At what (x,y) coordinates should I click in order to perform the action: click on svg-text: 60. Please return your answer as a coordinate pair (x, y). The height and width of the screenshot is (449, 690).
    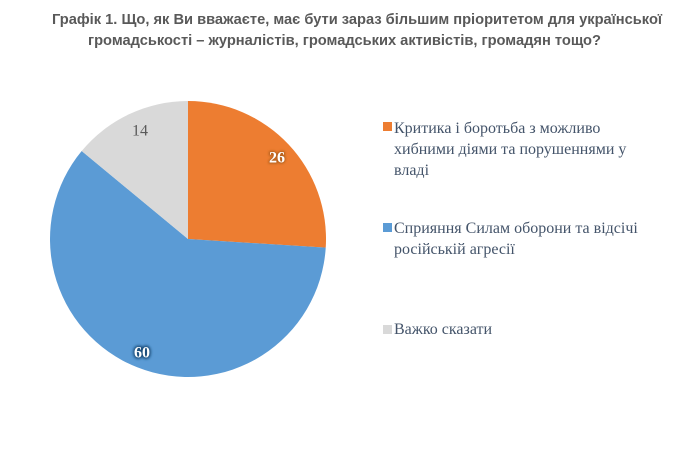
    Looking at the image, I should click on (142, 353).